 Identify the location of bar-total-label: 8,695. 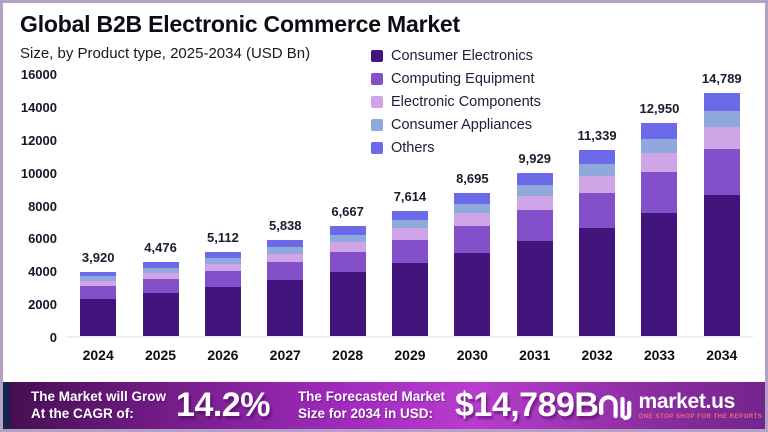
(472, 179).